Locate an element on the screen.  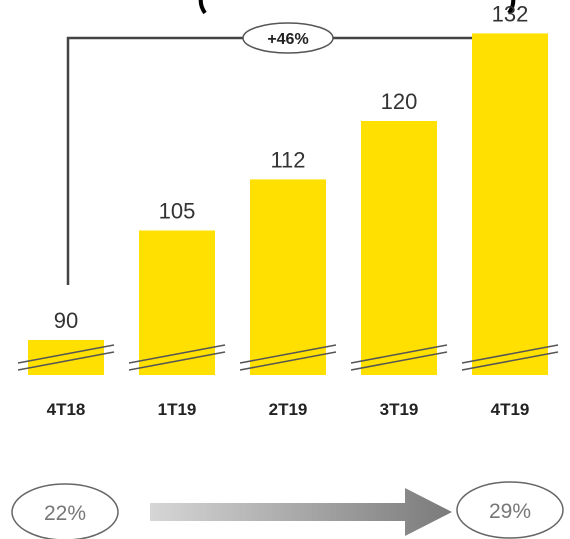
growth-badge is located at coordinates (288, 38).